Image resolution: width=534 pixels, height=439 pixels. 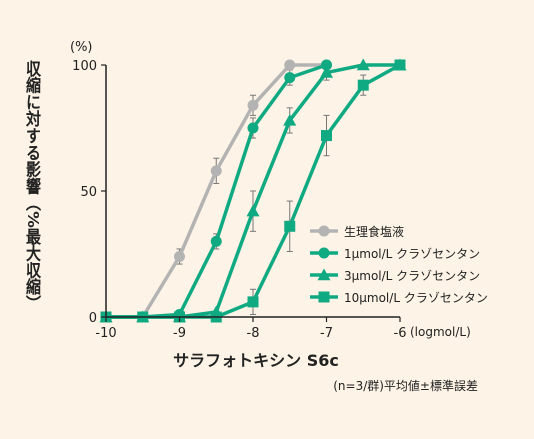 I want to click on x-tick-label: -7, so click(x=326, y=333).